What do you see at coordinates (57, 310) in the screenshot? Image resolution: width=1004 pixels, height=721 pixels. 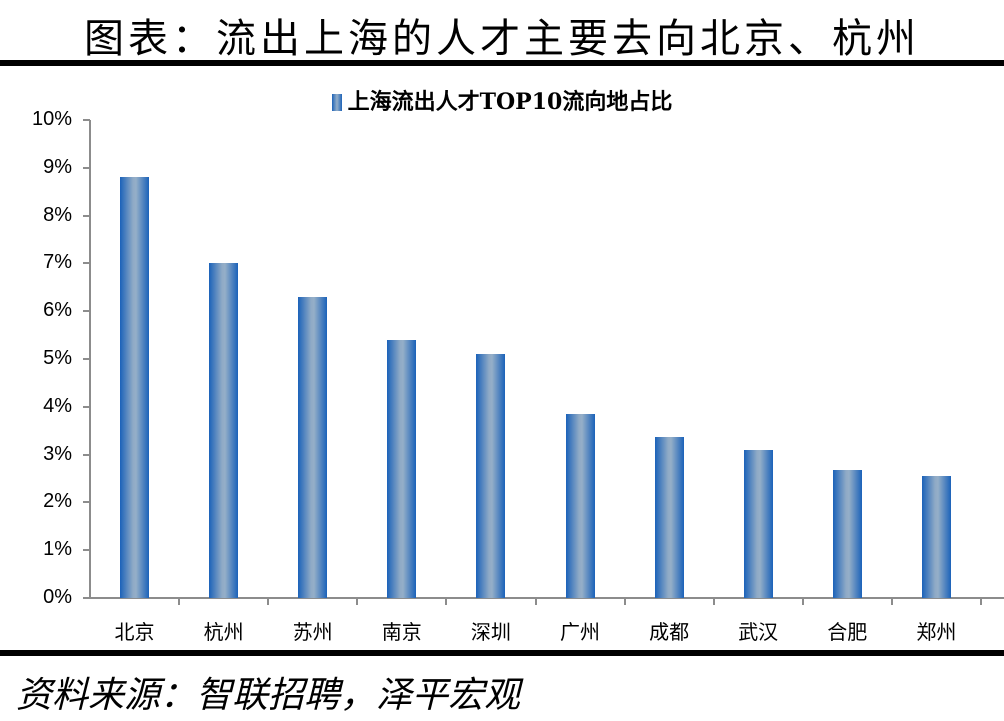 I see `y-tick-label: 6%` at bounding box center [57, 310].